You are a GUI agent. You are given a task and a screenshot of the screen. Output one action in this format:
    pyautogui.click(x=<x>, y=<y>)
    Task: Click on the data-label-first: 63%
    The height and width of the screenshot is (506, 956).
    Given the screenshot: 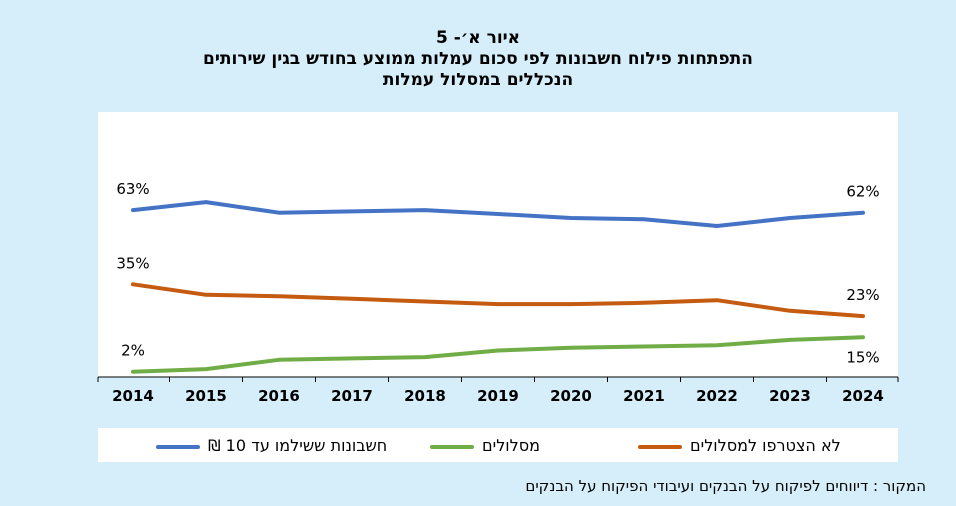 What is the action you would take?
    pyautogui.click(x=132, y=189)
    